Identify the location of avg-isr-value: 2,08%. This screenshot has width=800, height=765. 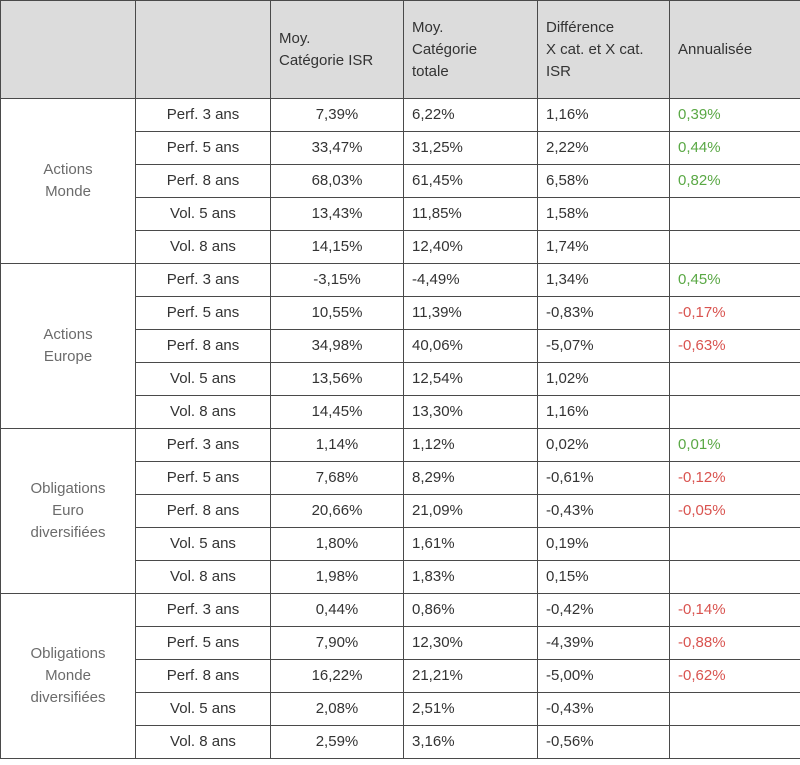
(337, 709).